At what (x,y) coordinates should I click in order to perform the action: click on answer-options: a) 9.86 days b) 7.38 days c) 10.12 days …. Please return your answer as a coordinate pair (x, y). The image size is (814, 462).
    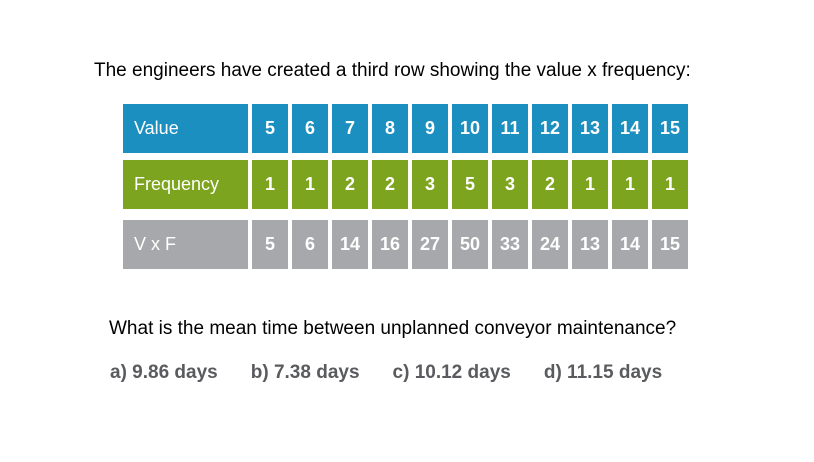
    Looking at the image, I should click on (386, 373).